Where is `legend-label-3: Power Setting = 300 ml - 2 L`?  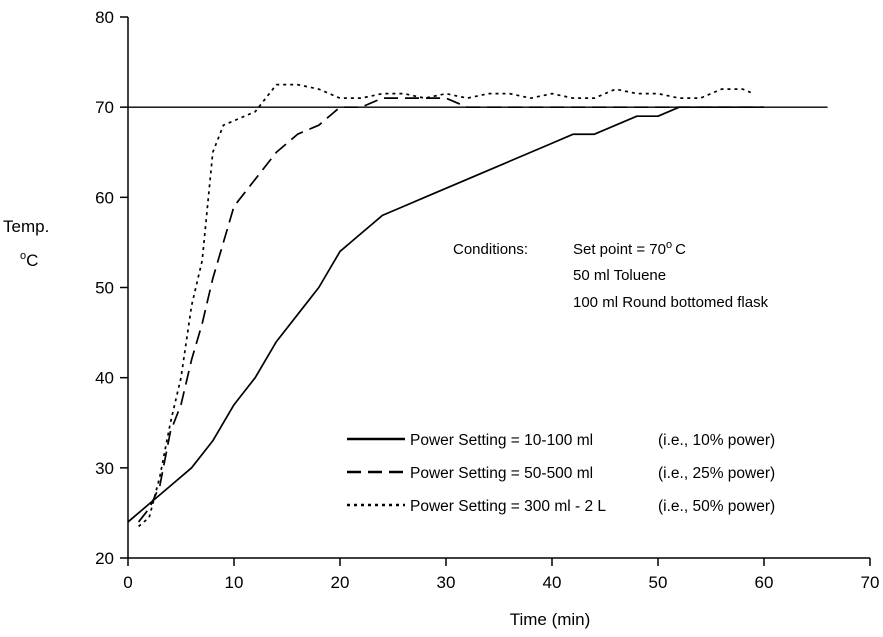 legend-label-3: Power Setting = 300 ml - 2 L is located at coordinates (508, 506).